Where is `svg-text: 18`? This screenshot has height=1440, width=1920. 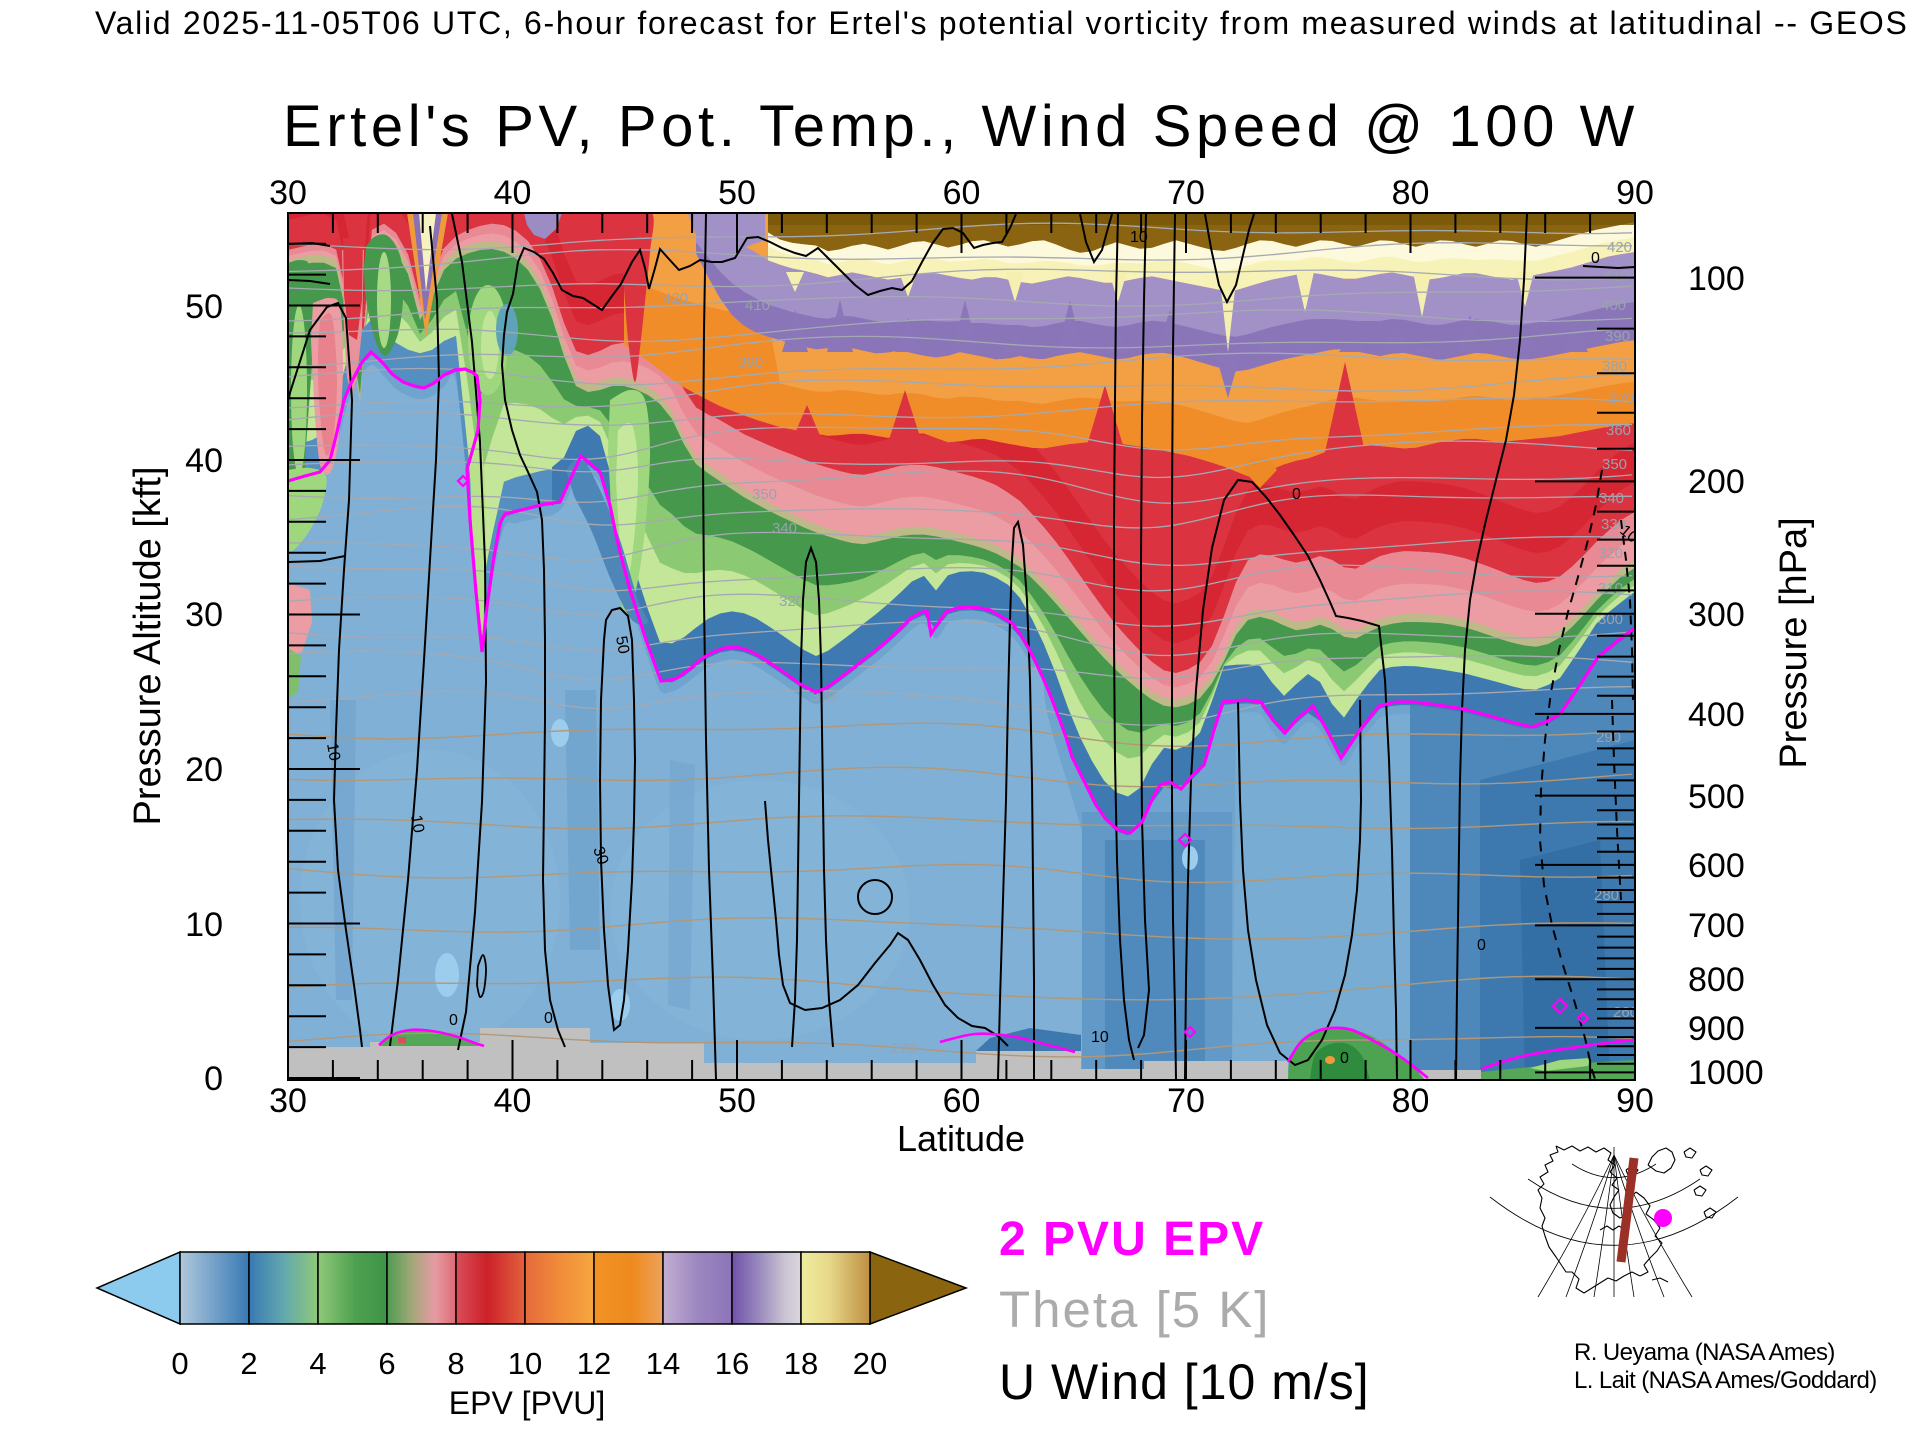
svg-text: 18 is located at coordinates (801, 1363).